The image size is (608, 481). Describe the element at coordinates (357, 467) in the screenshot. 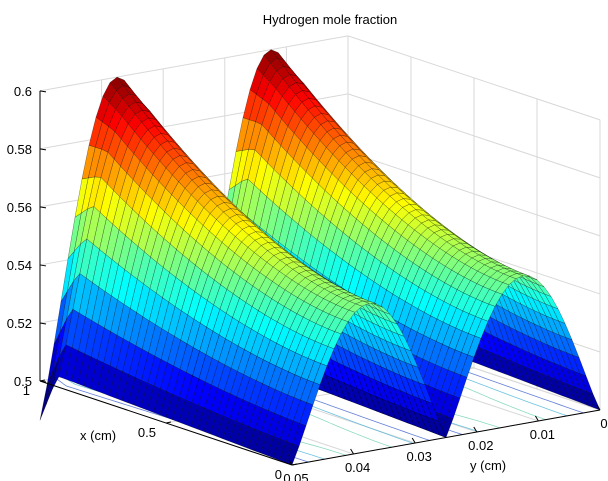

I see `y-tick-label: 0.04` at that location.